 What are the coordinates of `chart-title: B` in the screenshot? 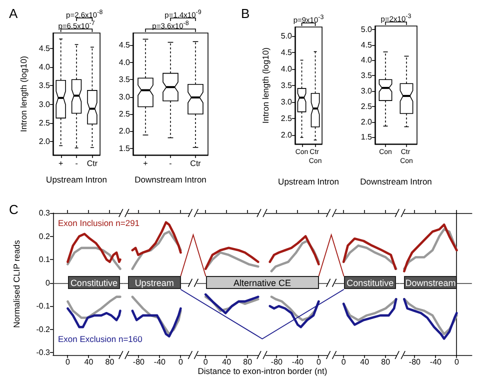 It's located at (245, 13).